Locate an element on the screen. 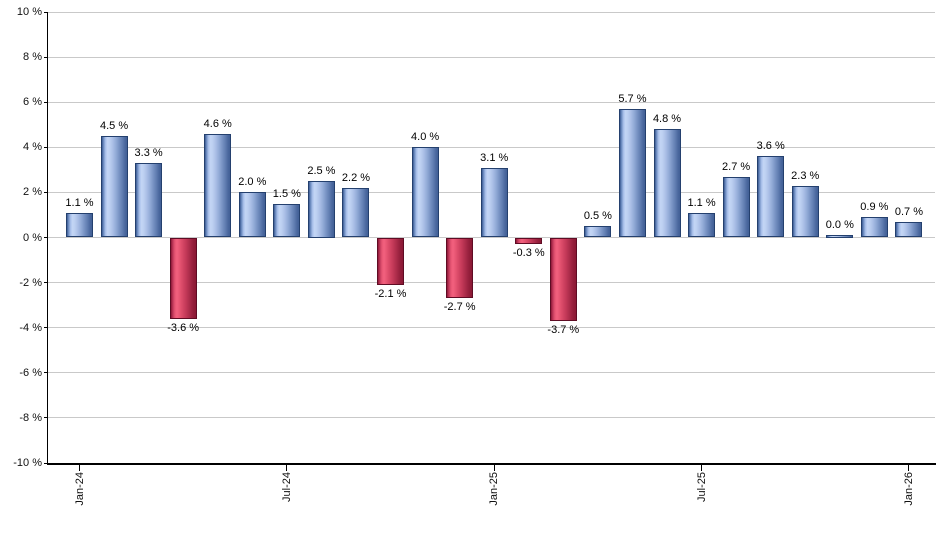 The height and width of the screenshot is (550, 940). y-axis-label: 4 % is located at coordinates (32, 147).